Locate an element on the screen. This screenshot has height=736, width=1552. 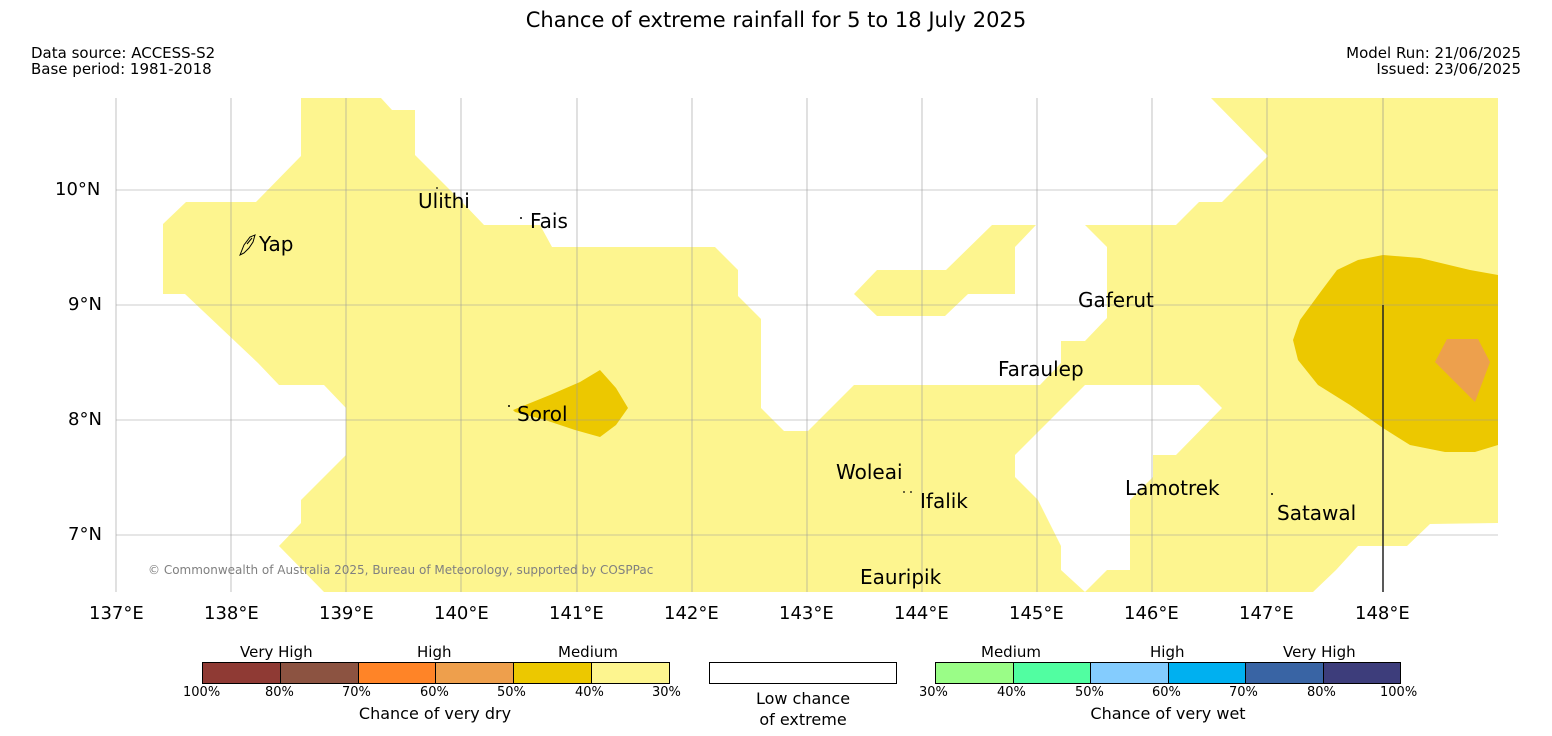
island-label-eauripik: Eauripik is located at coordinates (901, 577).